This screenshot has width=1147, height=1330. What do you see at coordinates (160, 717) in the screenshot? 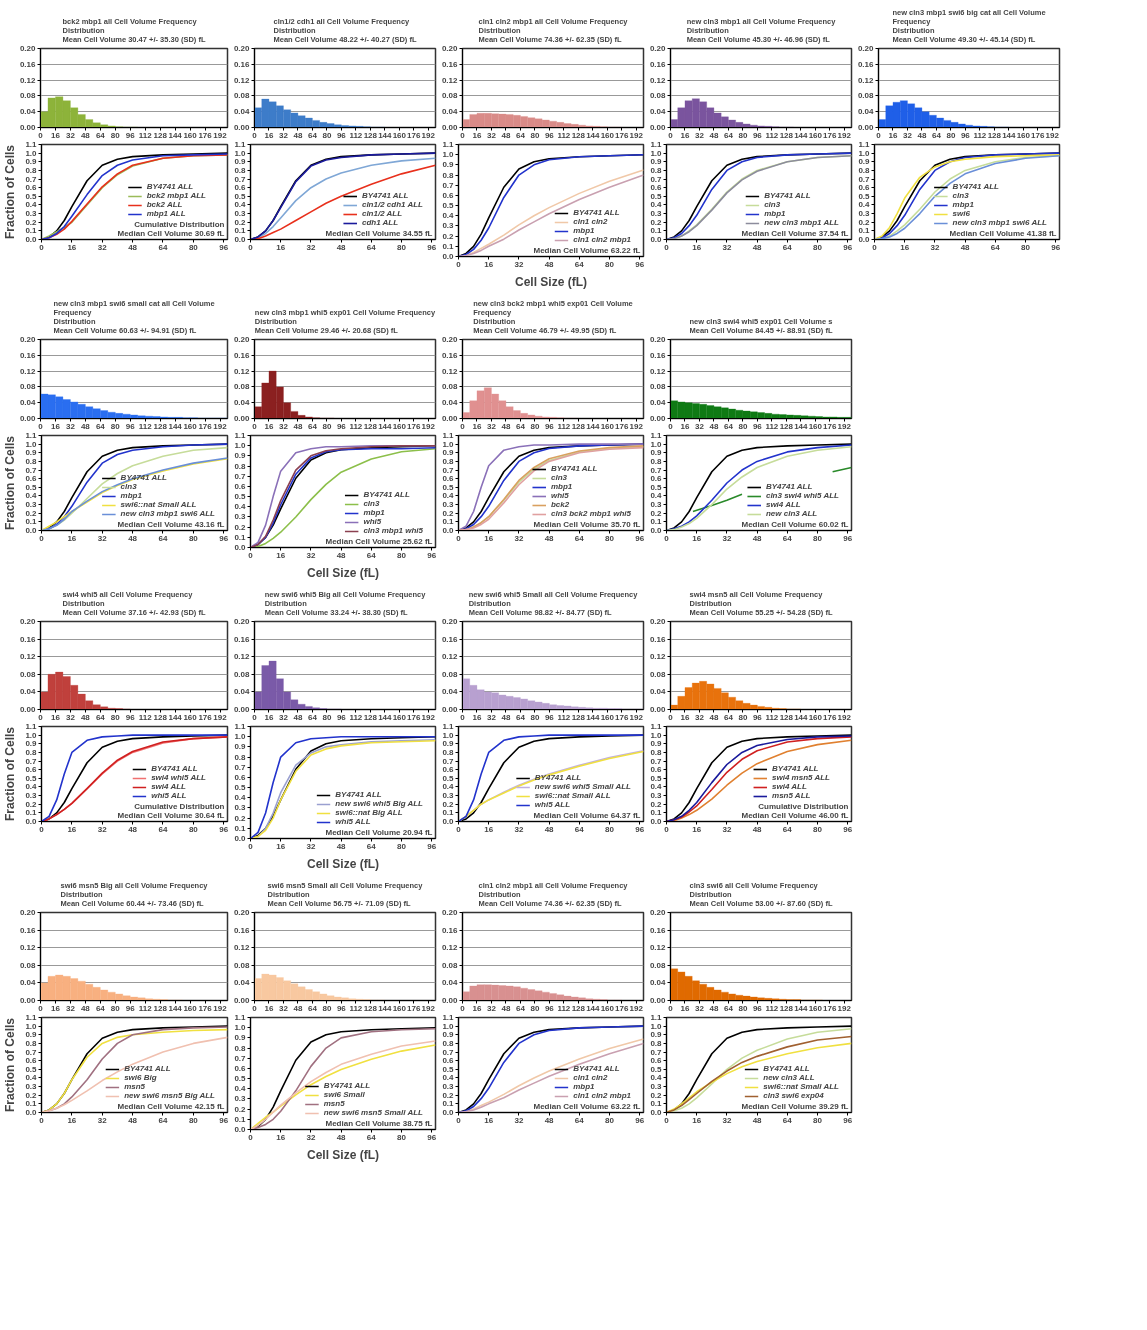
I see `x-tick-label: 128` at bounding box center [160, 717].